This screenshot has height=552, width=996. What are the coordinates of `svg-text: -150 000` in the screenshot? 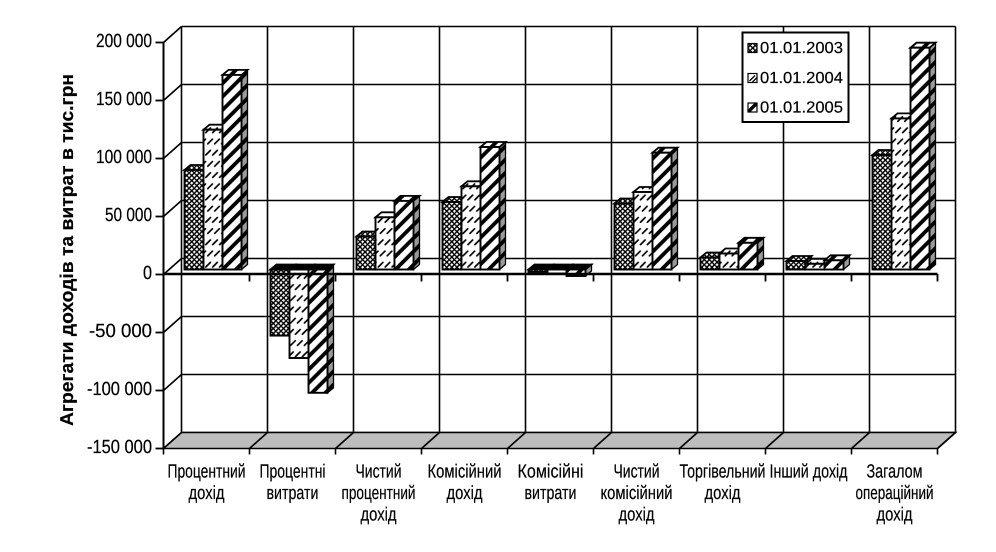 It's located at (119, 447).